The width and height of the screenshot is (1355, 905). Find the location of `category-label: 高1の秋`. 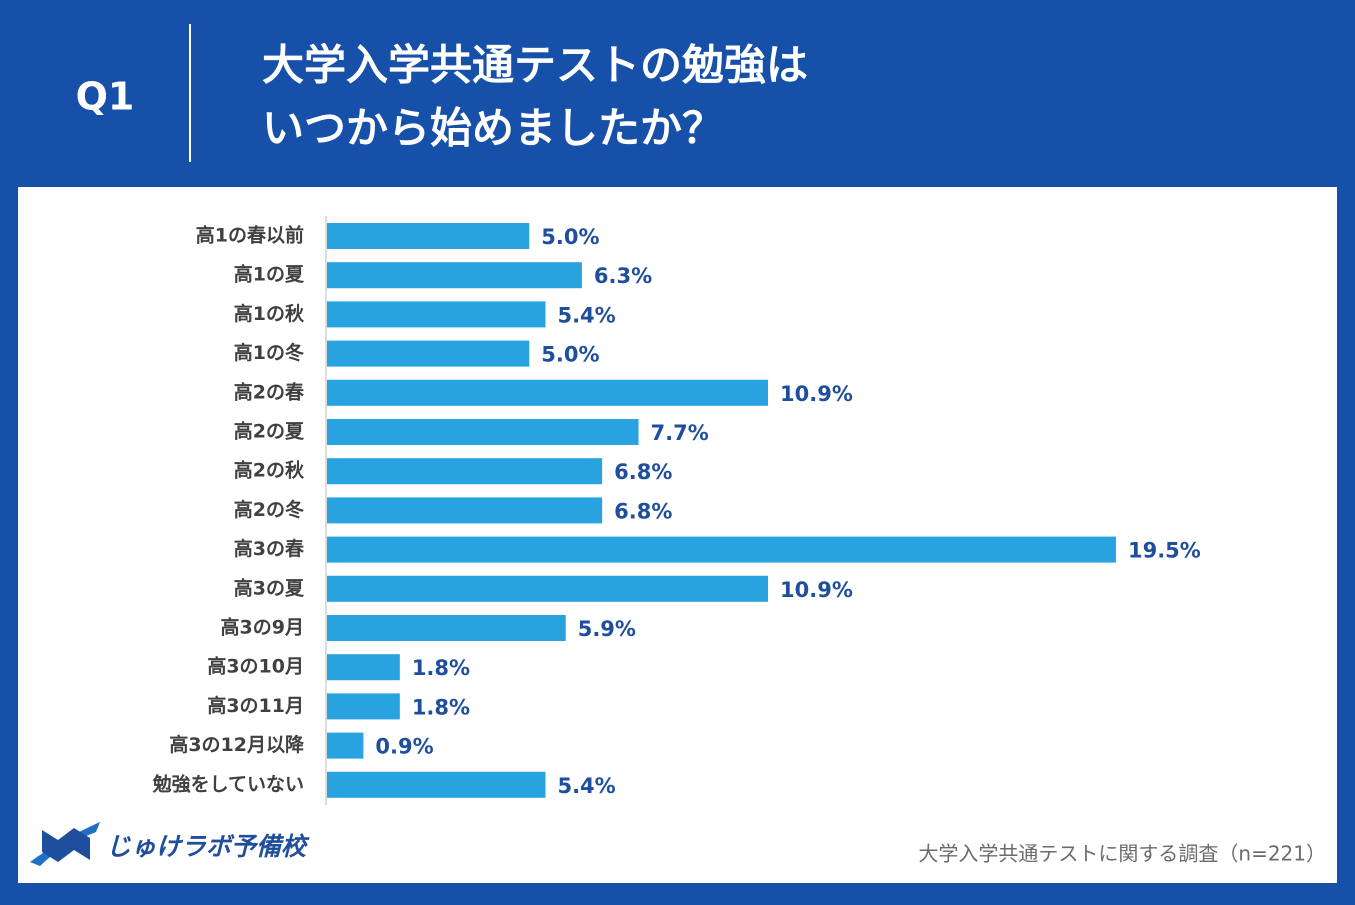

category-label: 高1の秋 is located at coordinates (269, 313).